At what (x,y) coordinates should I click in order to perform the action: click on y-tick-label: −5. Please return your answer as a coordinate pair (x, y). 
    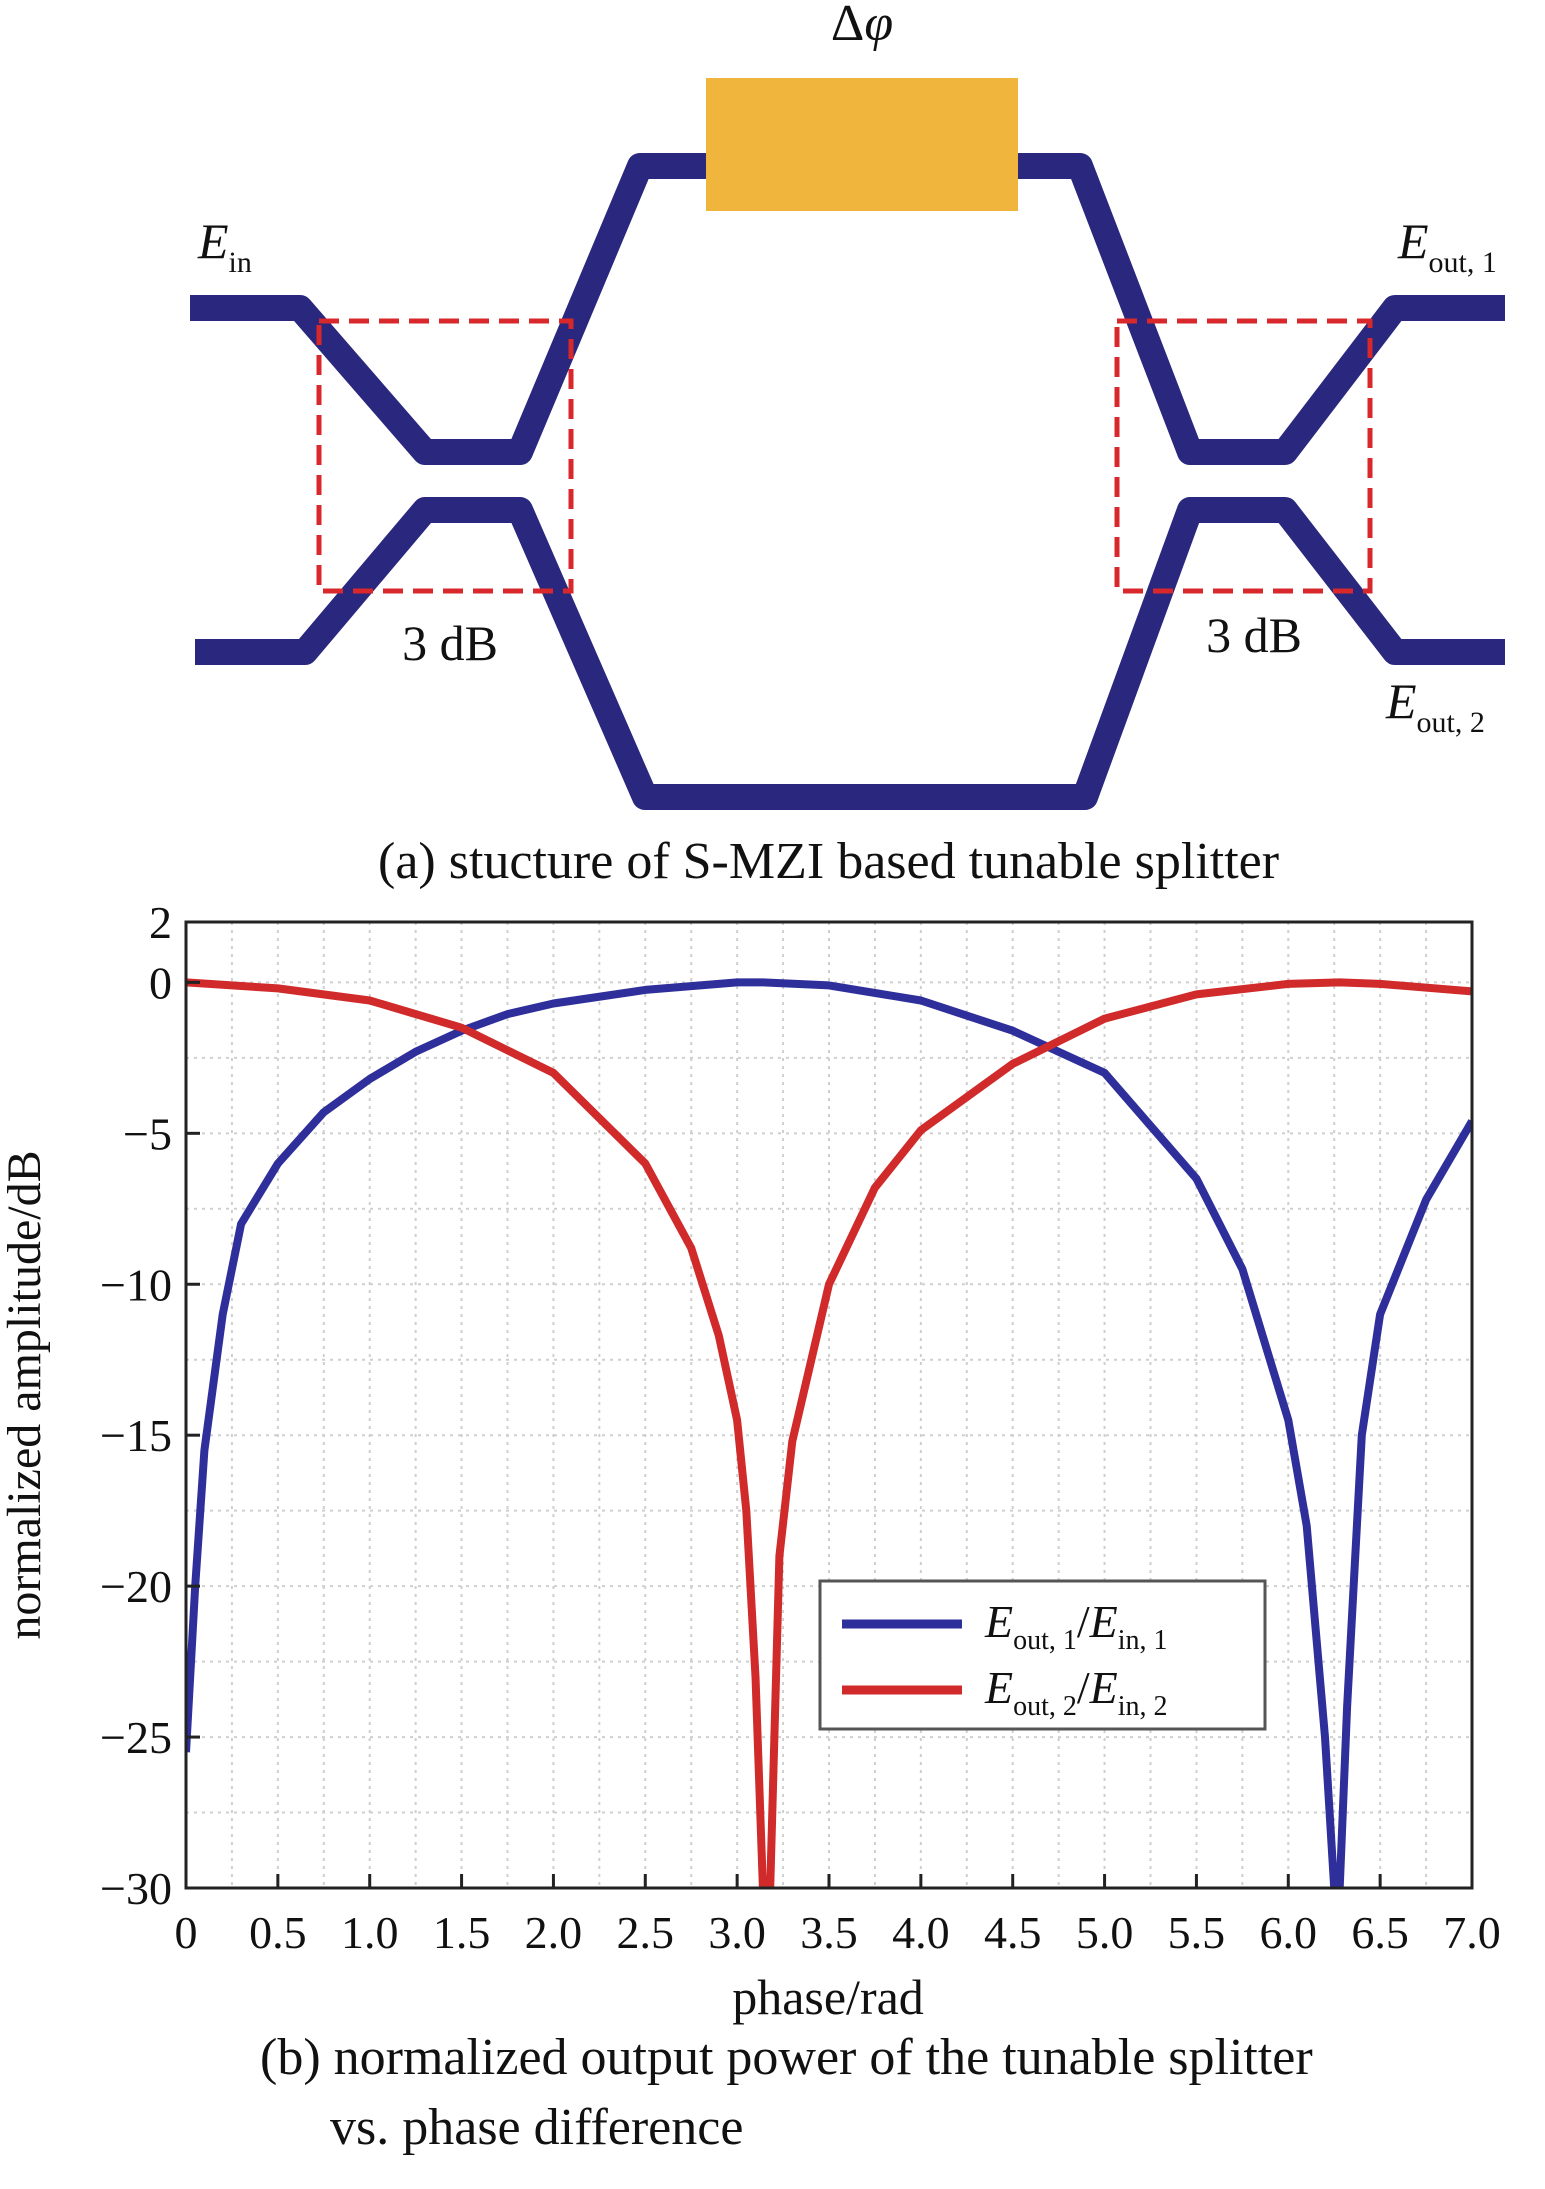
    Looking at the image, I should click on (147, 1133).